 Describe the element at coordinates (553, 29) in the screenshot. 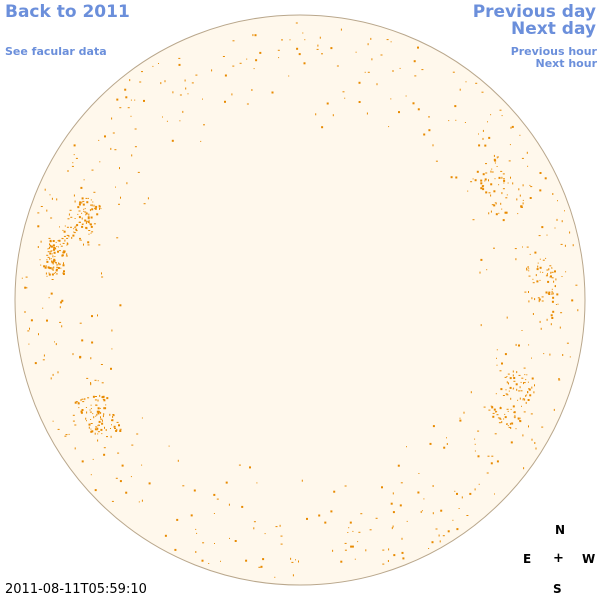

I see `next-day-link: Next day` at that location.